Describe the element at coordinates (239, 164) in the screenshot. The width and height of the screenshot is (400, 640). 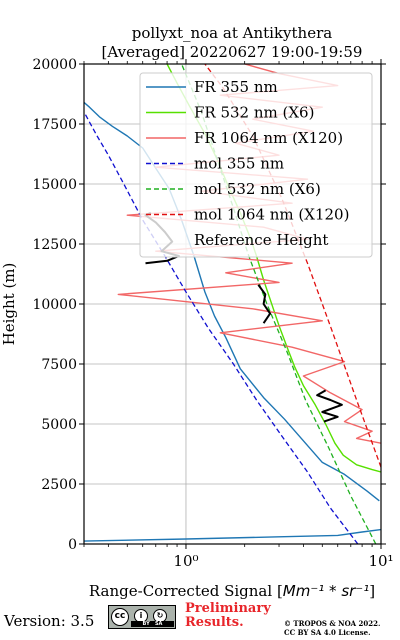
I see `legend-label-3: mol 355 nm` at that location.